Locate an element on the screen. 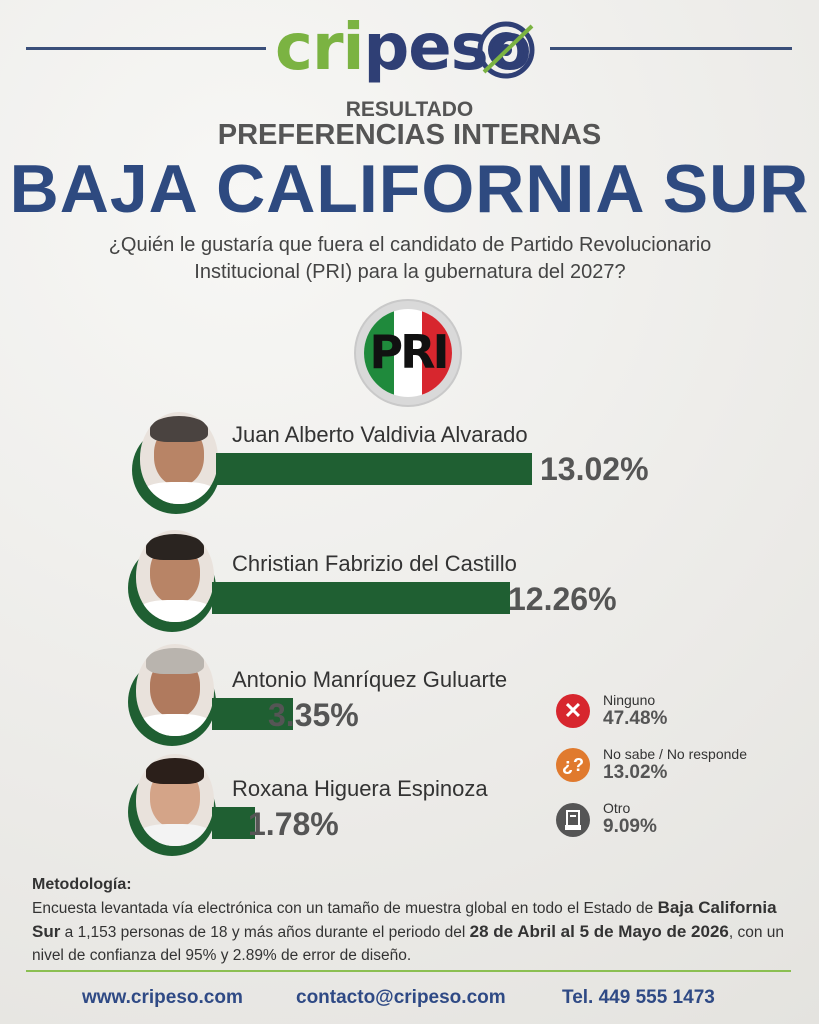 This screenshot has width=819, height=1024. ballot-icon is located at coordinates (573, 820).